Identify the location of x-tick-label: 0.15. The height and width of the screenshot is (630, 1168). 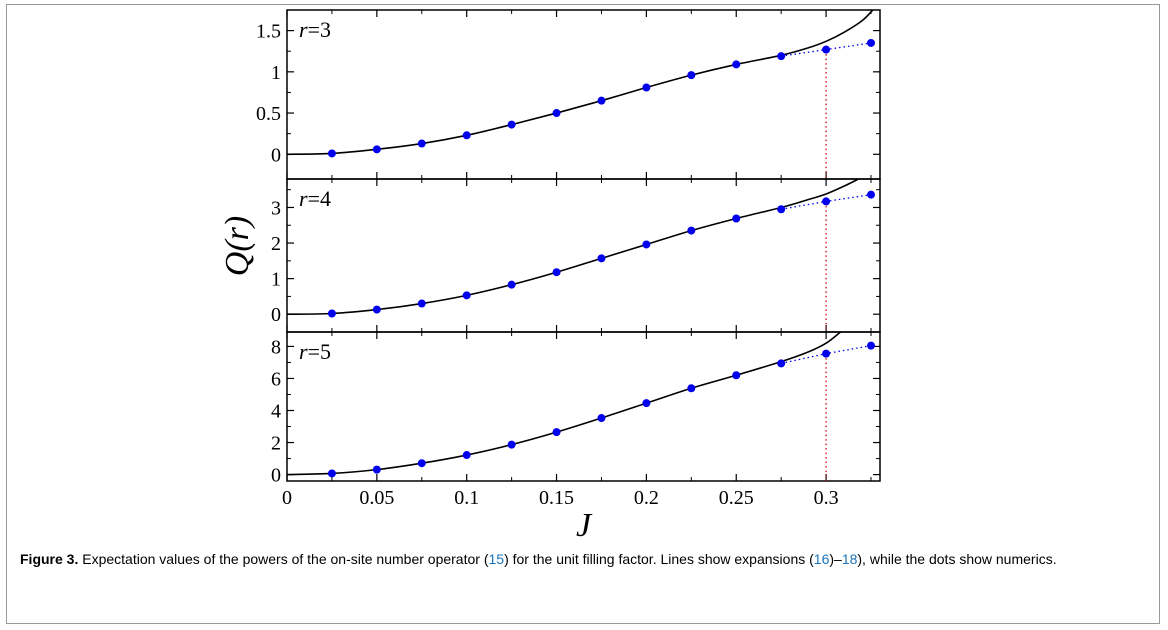
(556, 498).